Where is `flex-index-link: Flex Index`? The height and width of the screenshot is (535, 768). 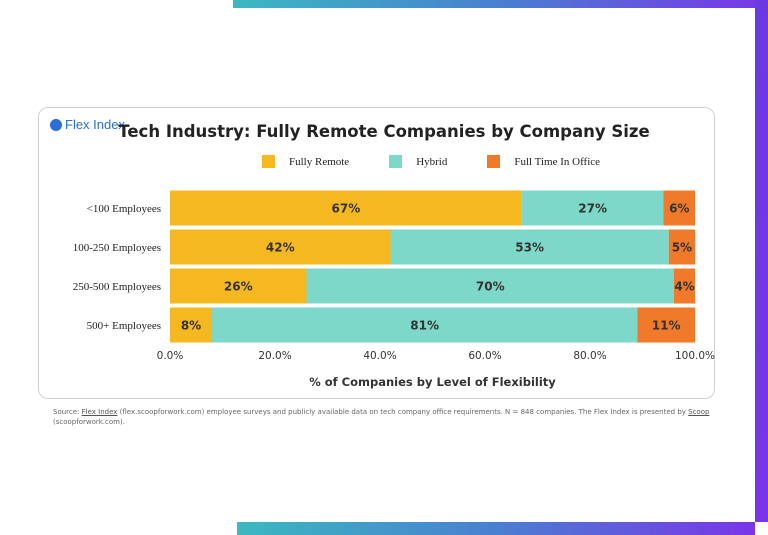
flex-index-link: Flex Index is located at coordinates (99, 412).